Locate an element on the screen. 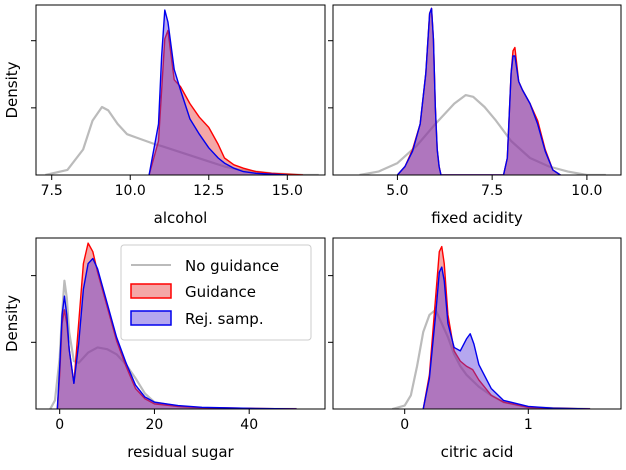 The height and width of the screenshot is (470, 626). x-axis-label: alcohol is located at coordinates (181, 218).